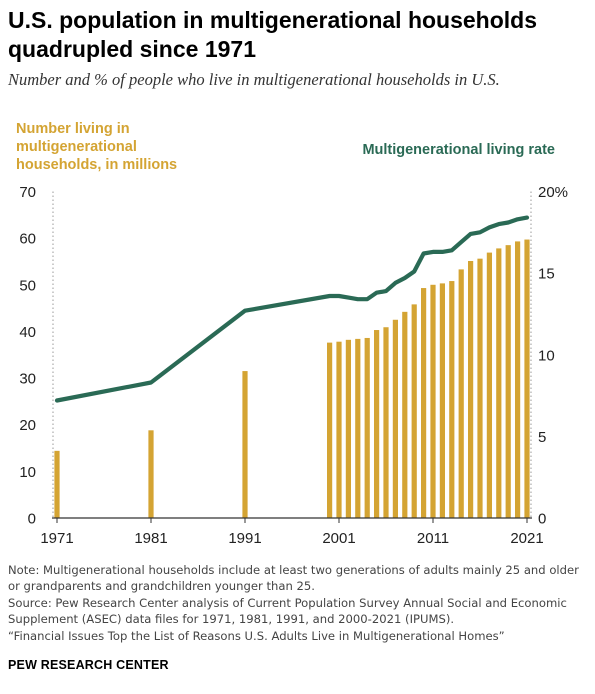  Describe the element at coordinates (489, 385) in the screenshot. I see `bar-2017` at that location.